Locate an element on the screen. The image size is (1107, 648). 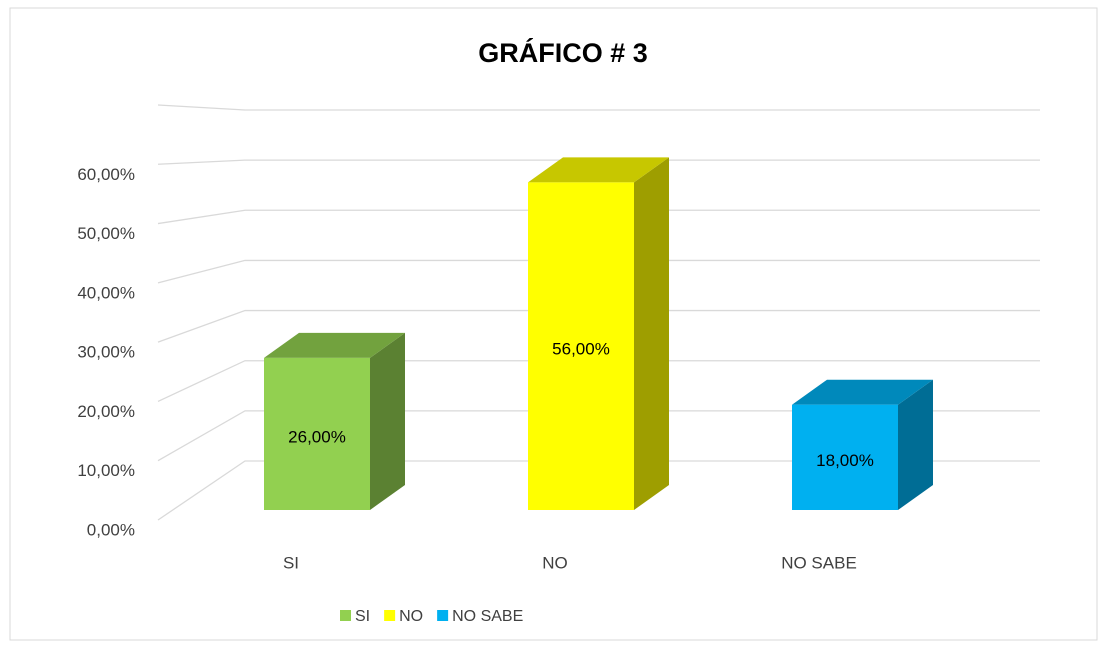
legend-label: NO is located at coordinates (411, 616).